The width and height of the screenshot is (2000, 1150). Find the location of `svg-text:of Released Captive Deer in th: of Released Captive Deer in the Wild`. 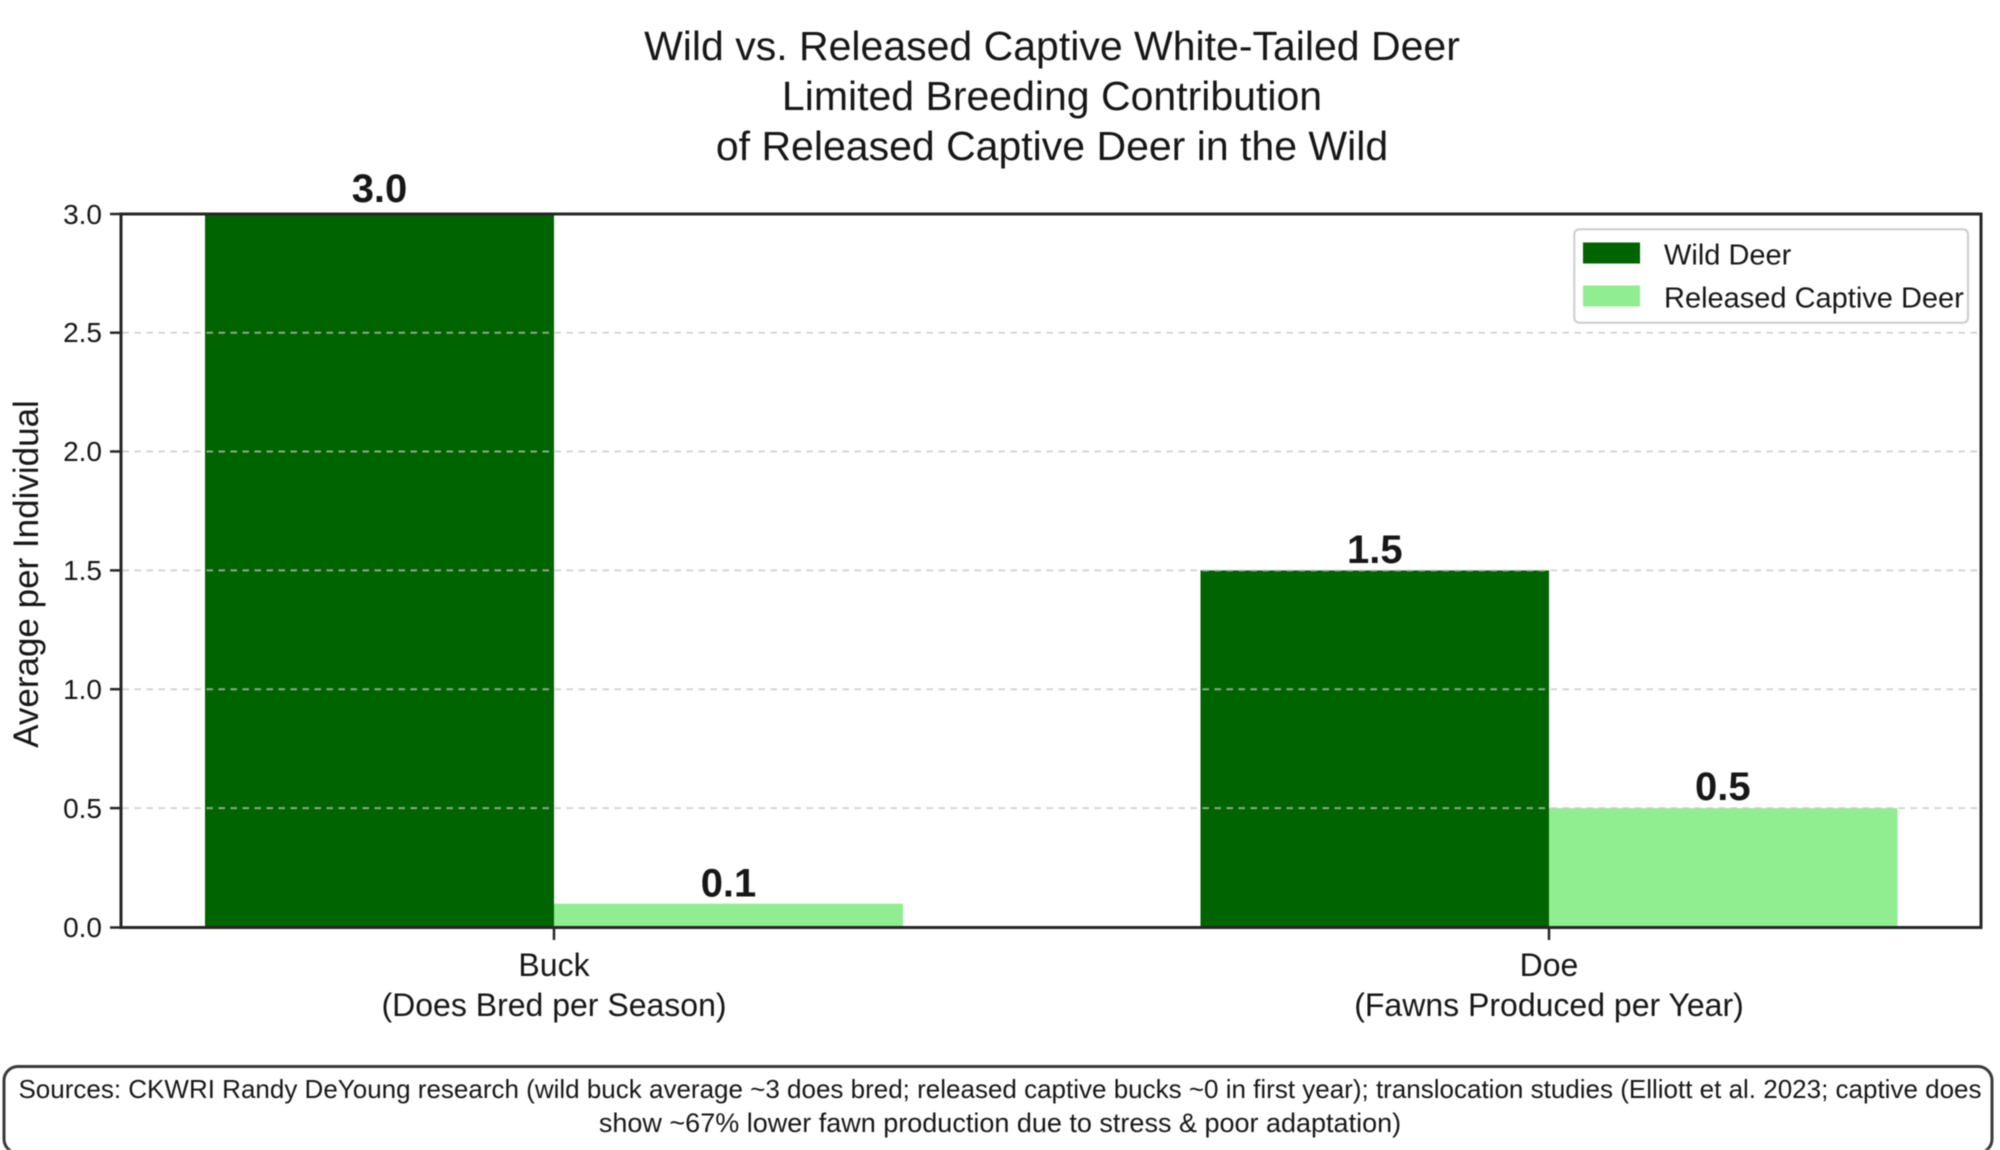

svg-text:of Released Captive Deer in th: of Released Captive Deer in the Wild is located at coordinates (1052, 146).